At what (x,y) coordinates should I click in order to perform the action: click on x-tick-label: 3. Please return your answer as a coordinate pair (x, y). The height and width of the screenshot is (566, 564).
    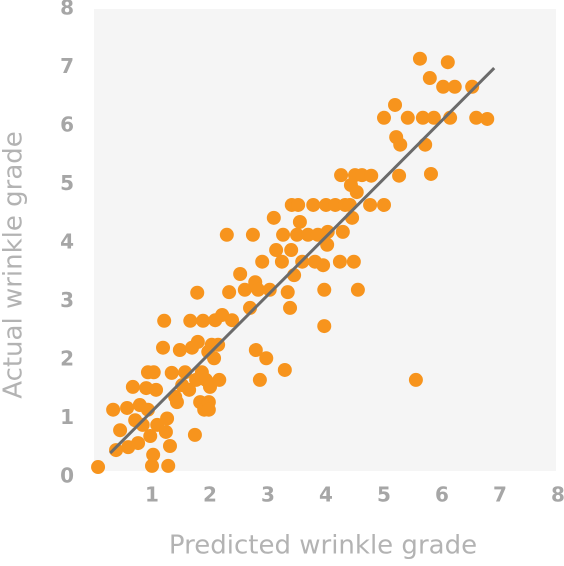
    Looking at the image, I should click on (268, 495).